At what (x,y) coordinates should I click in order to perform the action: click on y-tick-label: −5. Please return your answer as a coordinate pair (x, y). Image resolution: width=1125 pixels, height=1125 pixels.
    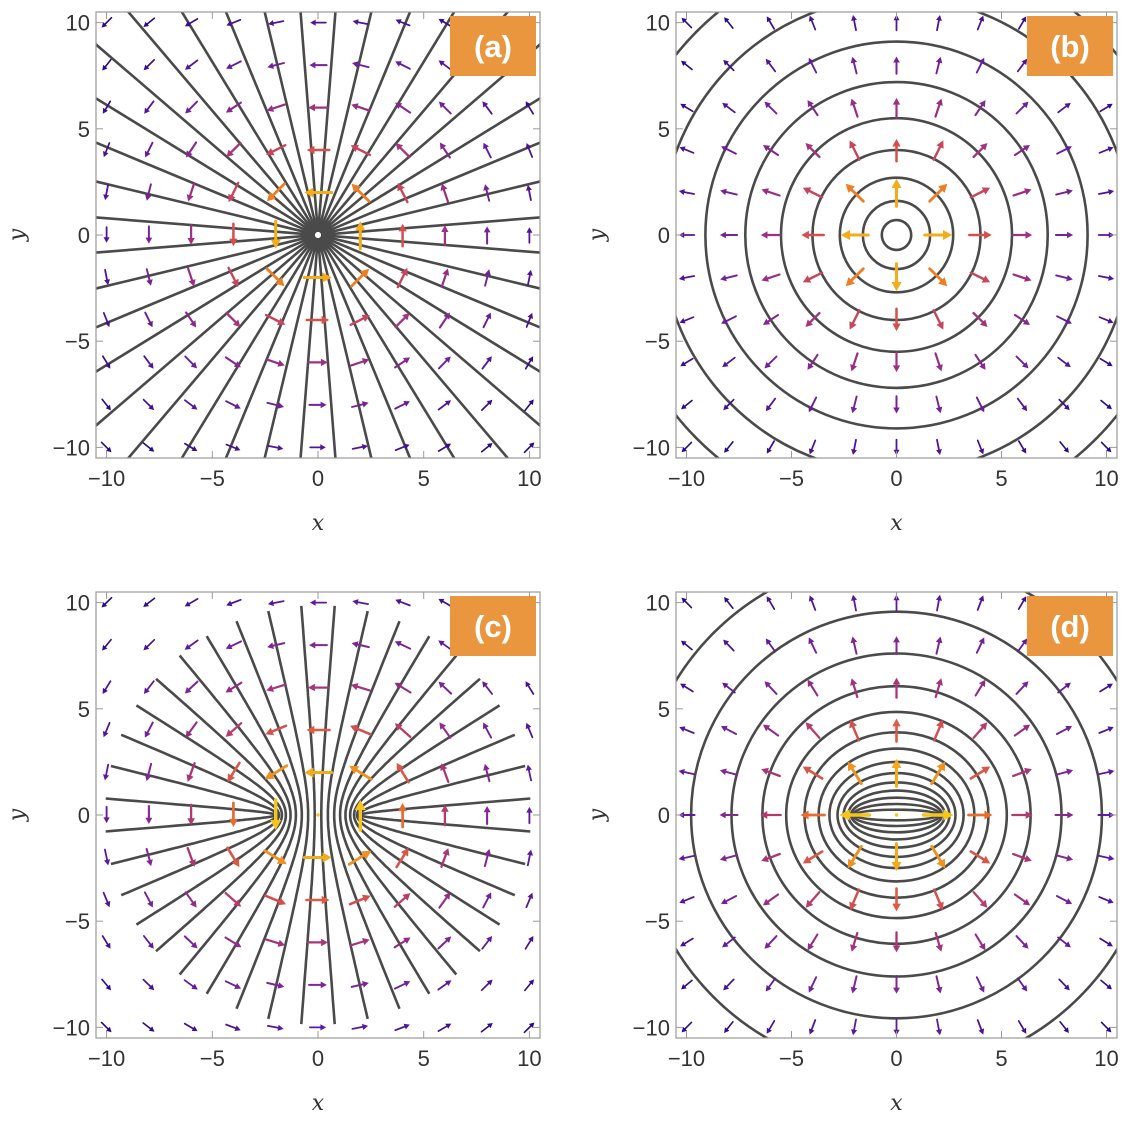
    Looking at the image, I should click on (77, 921).